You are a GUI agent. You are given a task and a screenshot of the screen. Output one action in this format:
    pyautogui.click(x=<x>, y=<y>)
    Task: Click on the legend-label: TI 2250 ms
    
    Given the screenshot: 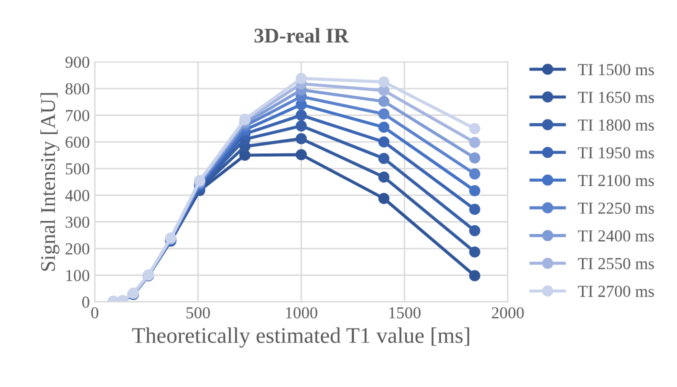 What is the action you would take?
    pyautogui.click(x=616, y=208)
    